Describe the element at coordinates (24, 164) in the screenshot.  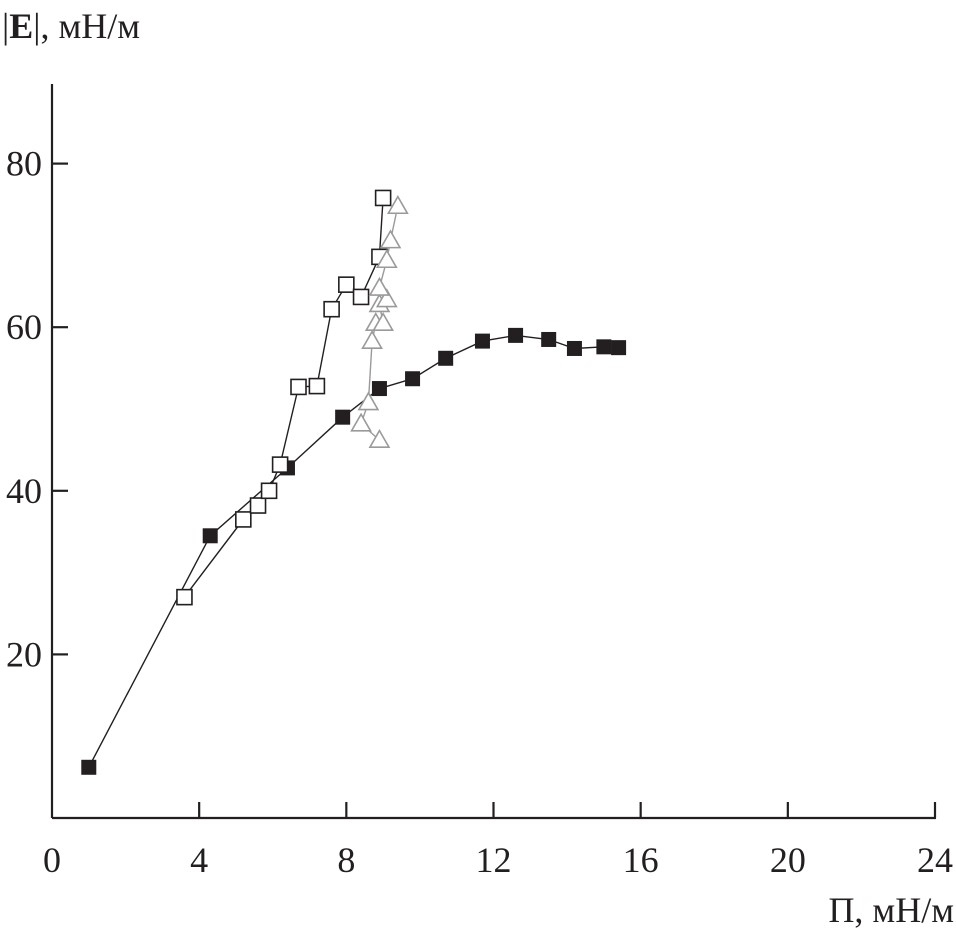
I see `y-tick-label: 80` at that location.